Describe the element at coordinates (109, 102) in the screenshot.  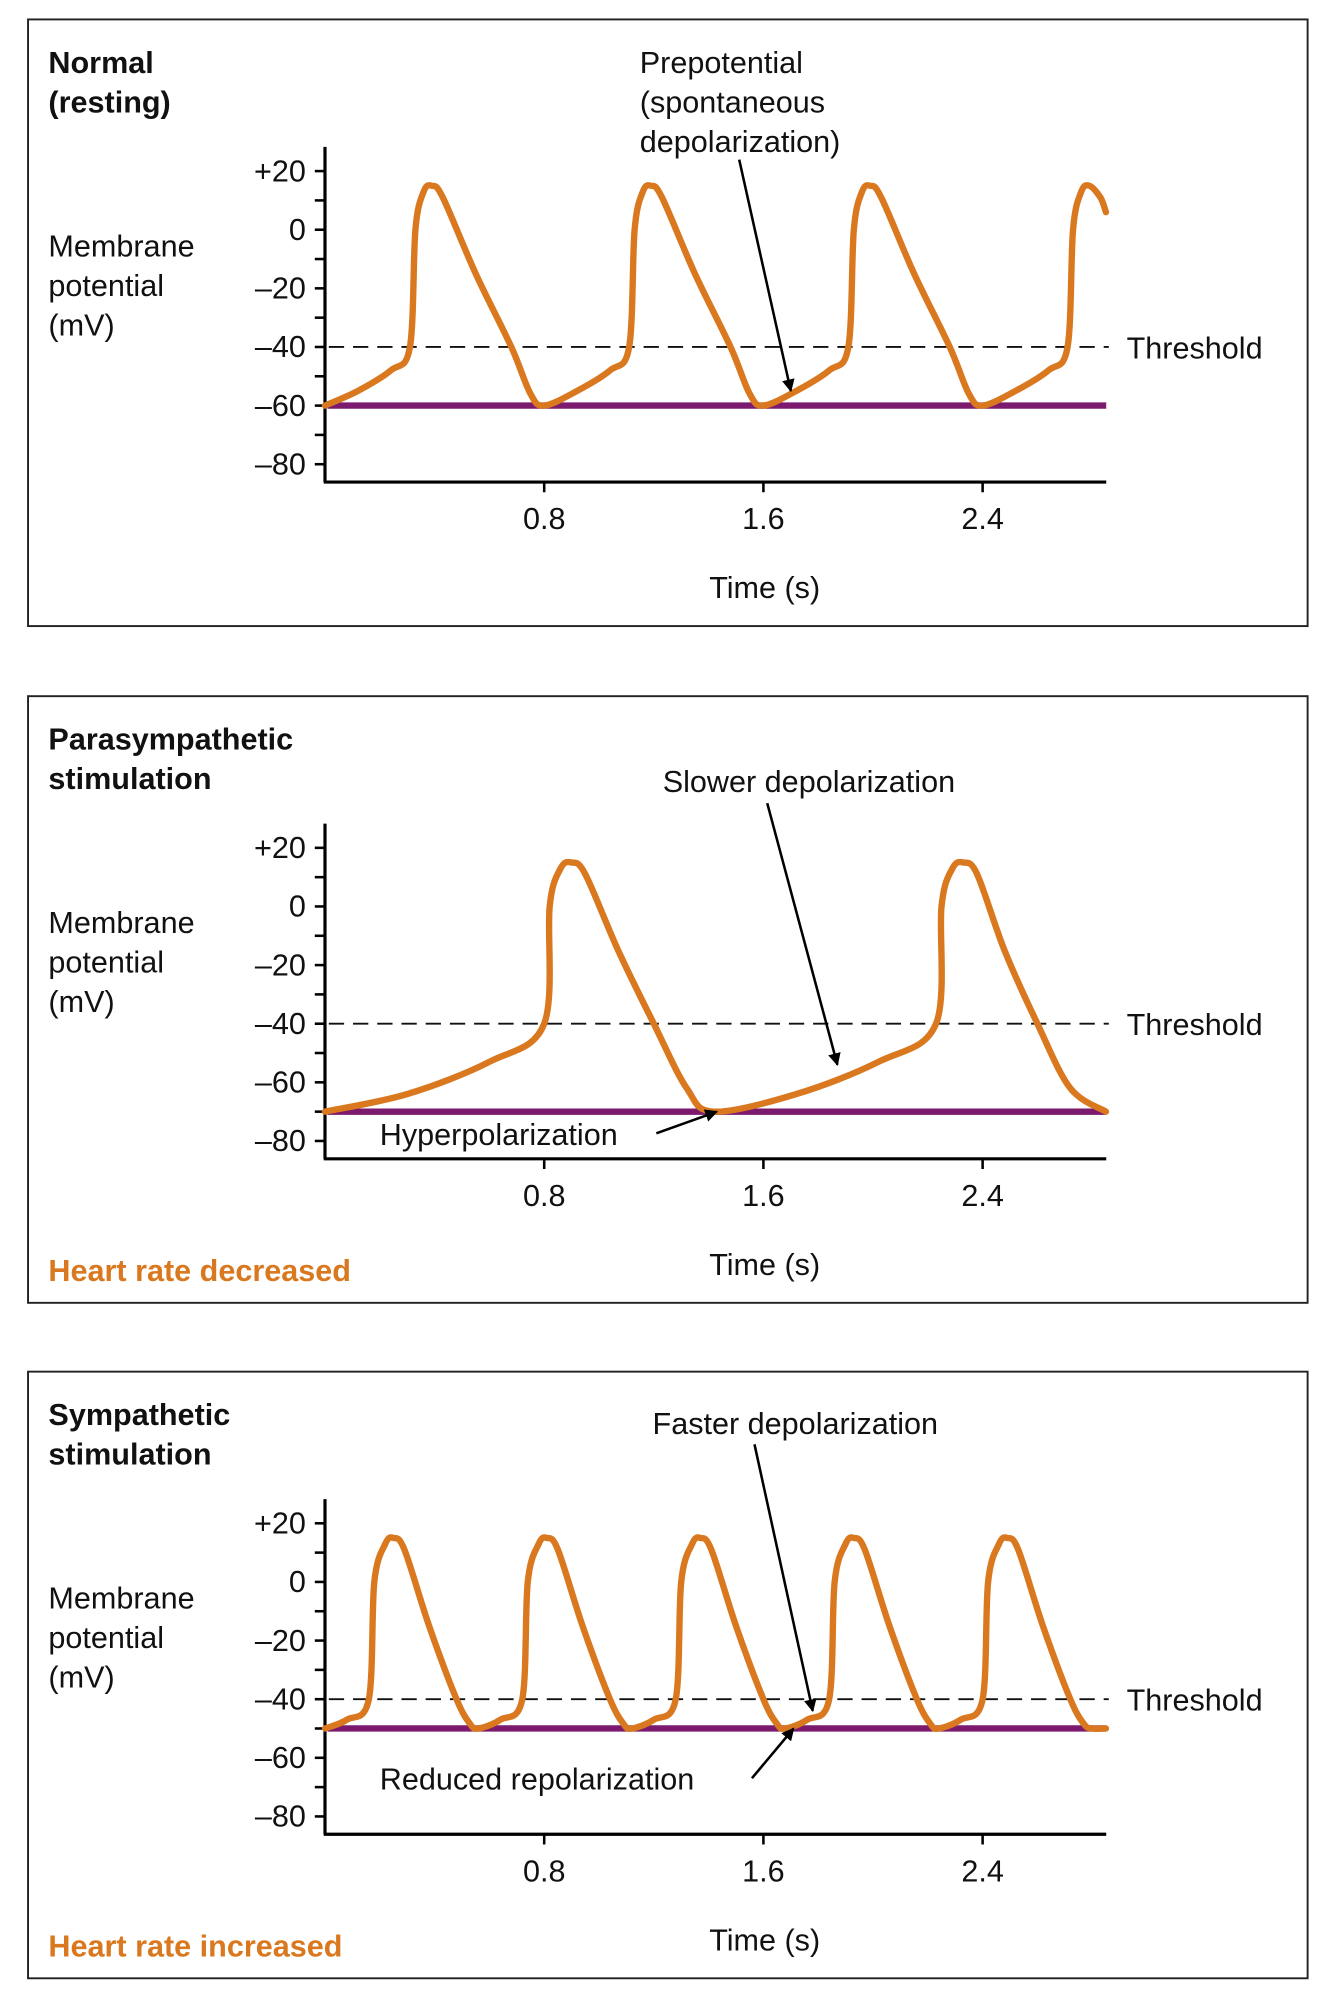
I see `panel-title: (resting)` at that location.